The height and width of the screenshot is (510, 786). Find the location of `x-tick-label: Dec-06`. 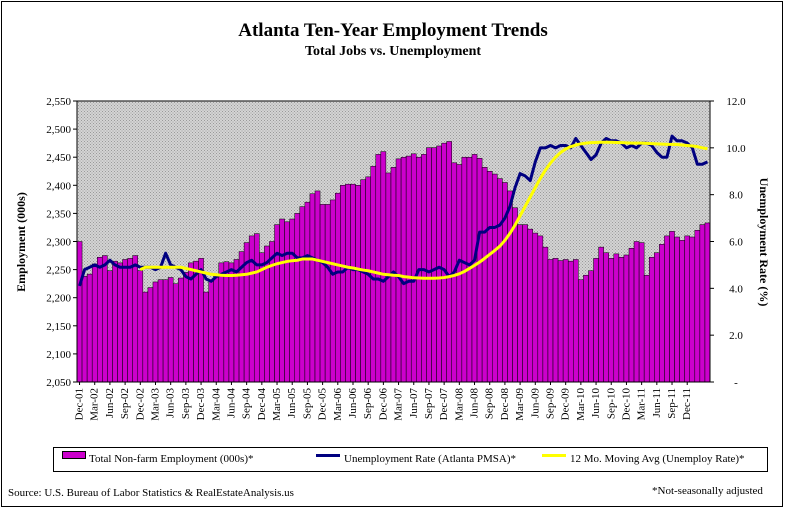

x-tick-label: Dec-06 is located at coordinates (383, 404).